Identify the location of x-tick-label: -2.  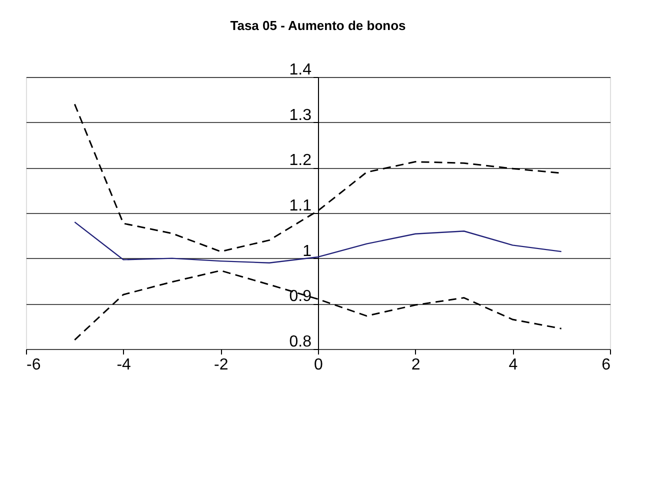
(221, 365).